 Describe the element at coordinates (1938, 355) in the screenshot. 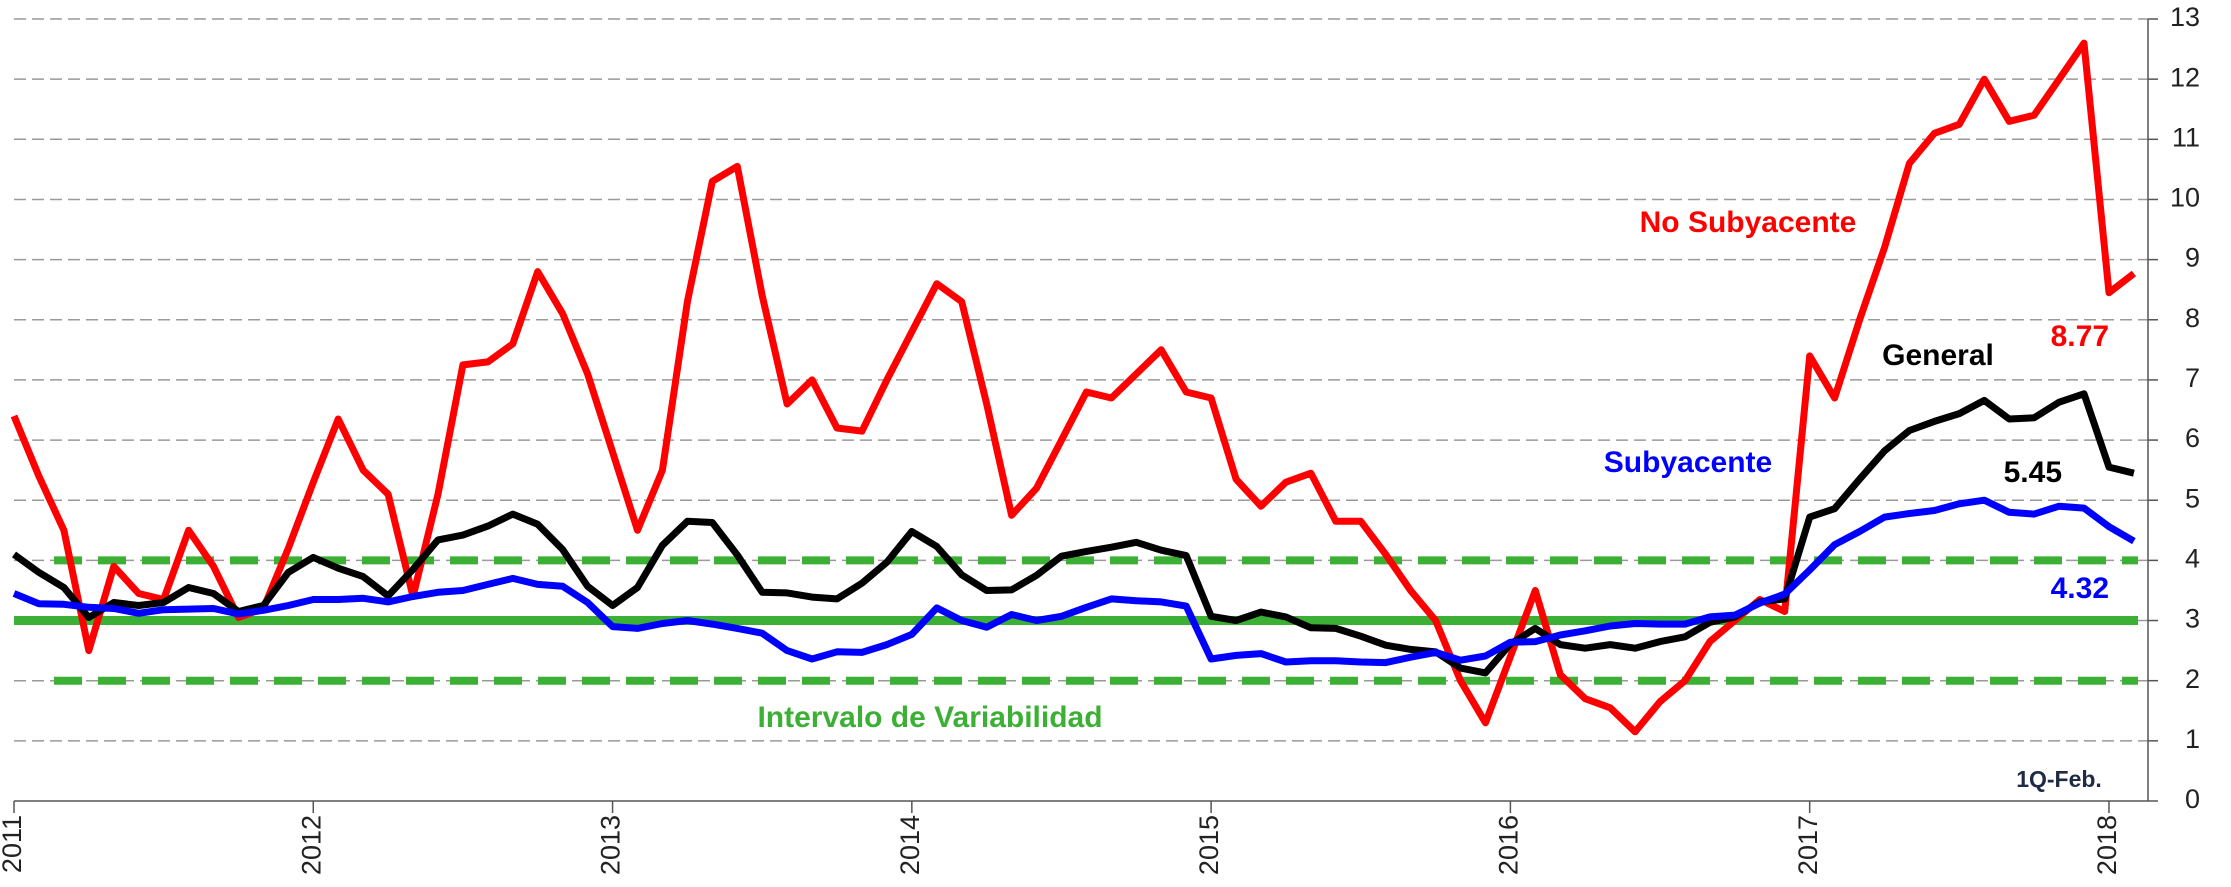

I see `series-label: General` at that location.